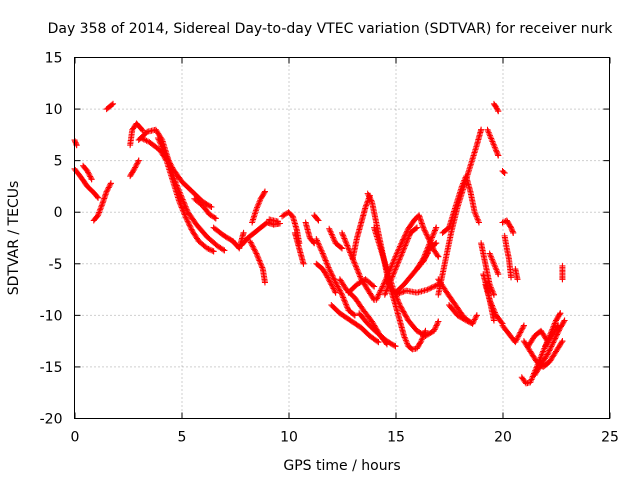 This screenshot has width=640, height=480. Describe the element at coordinates (51, 316) in the screenshot. I see `y-tick-label: -10` at that location.